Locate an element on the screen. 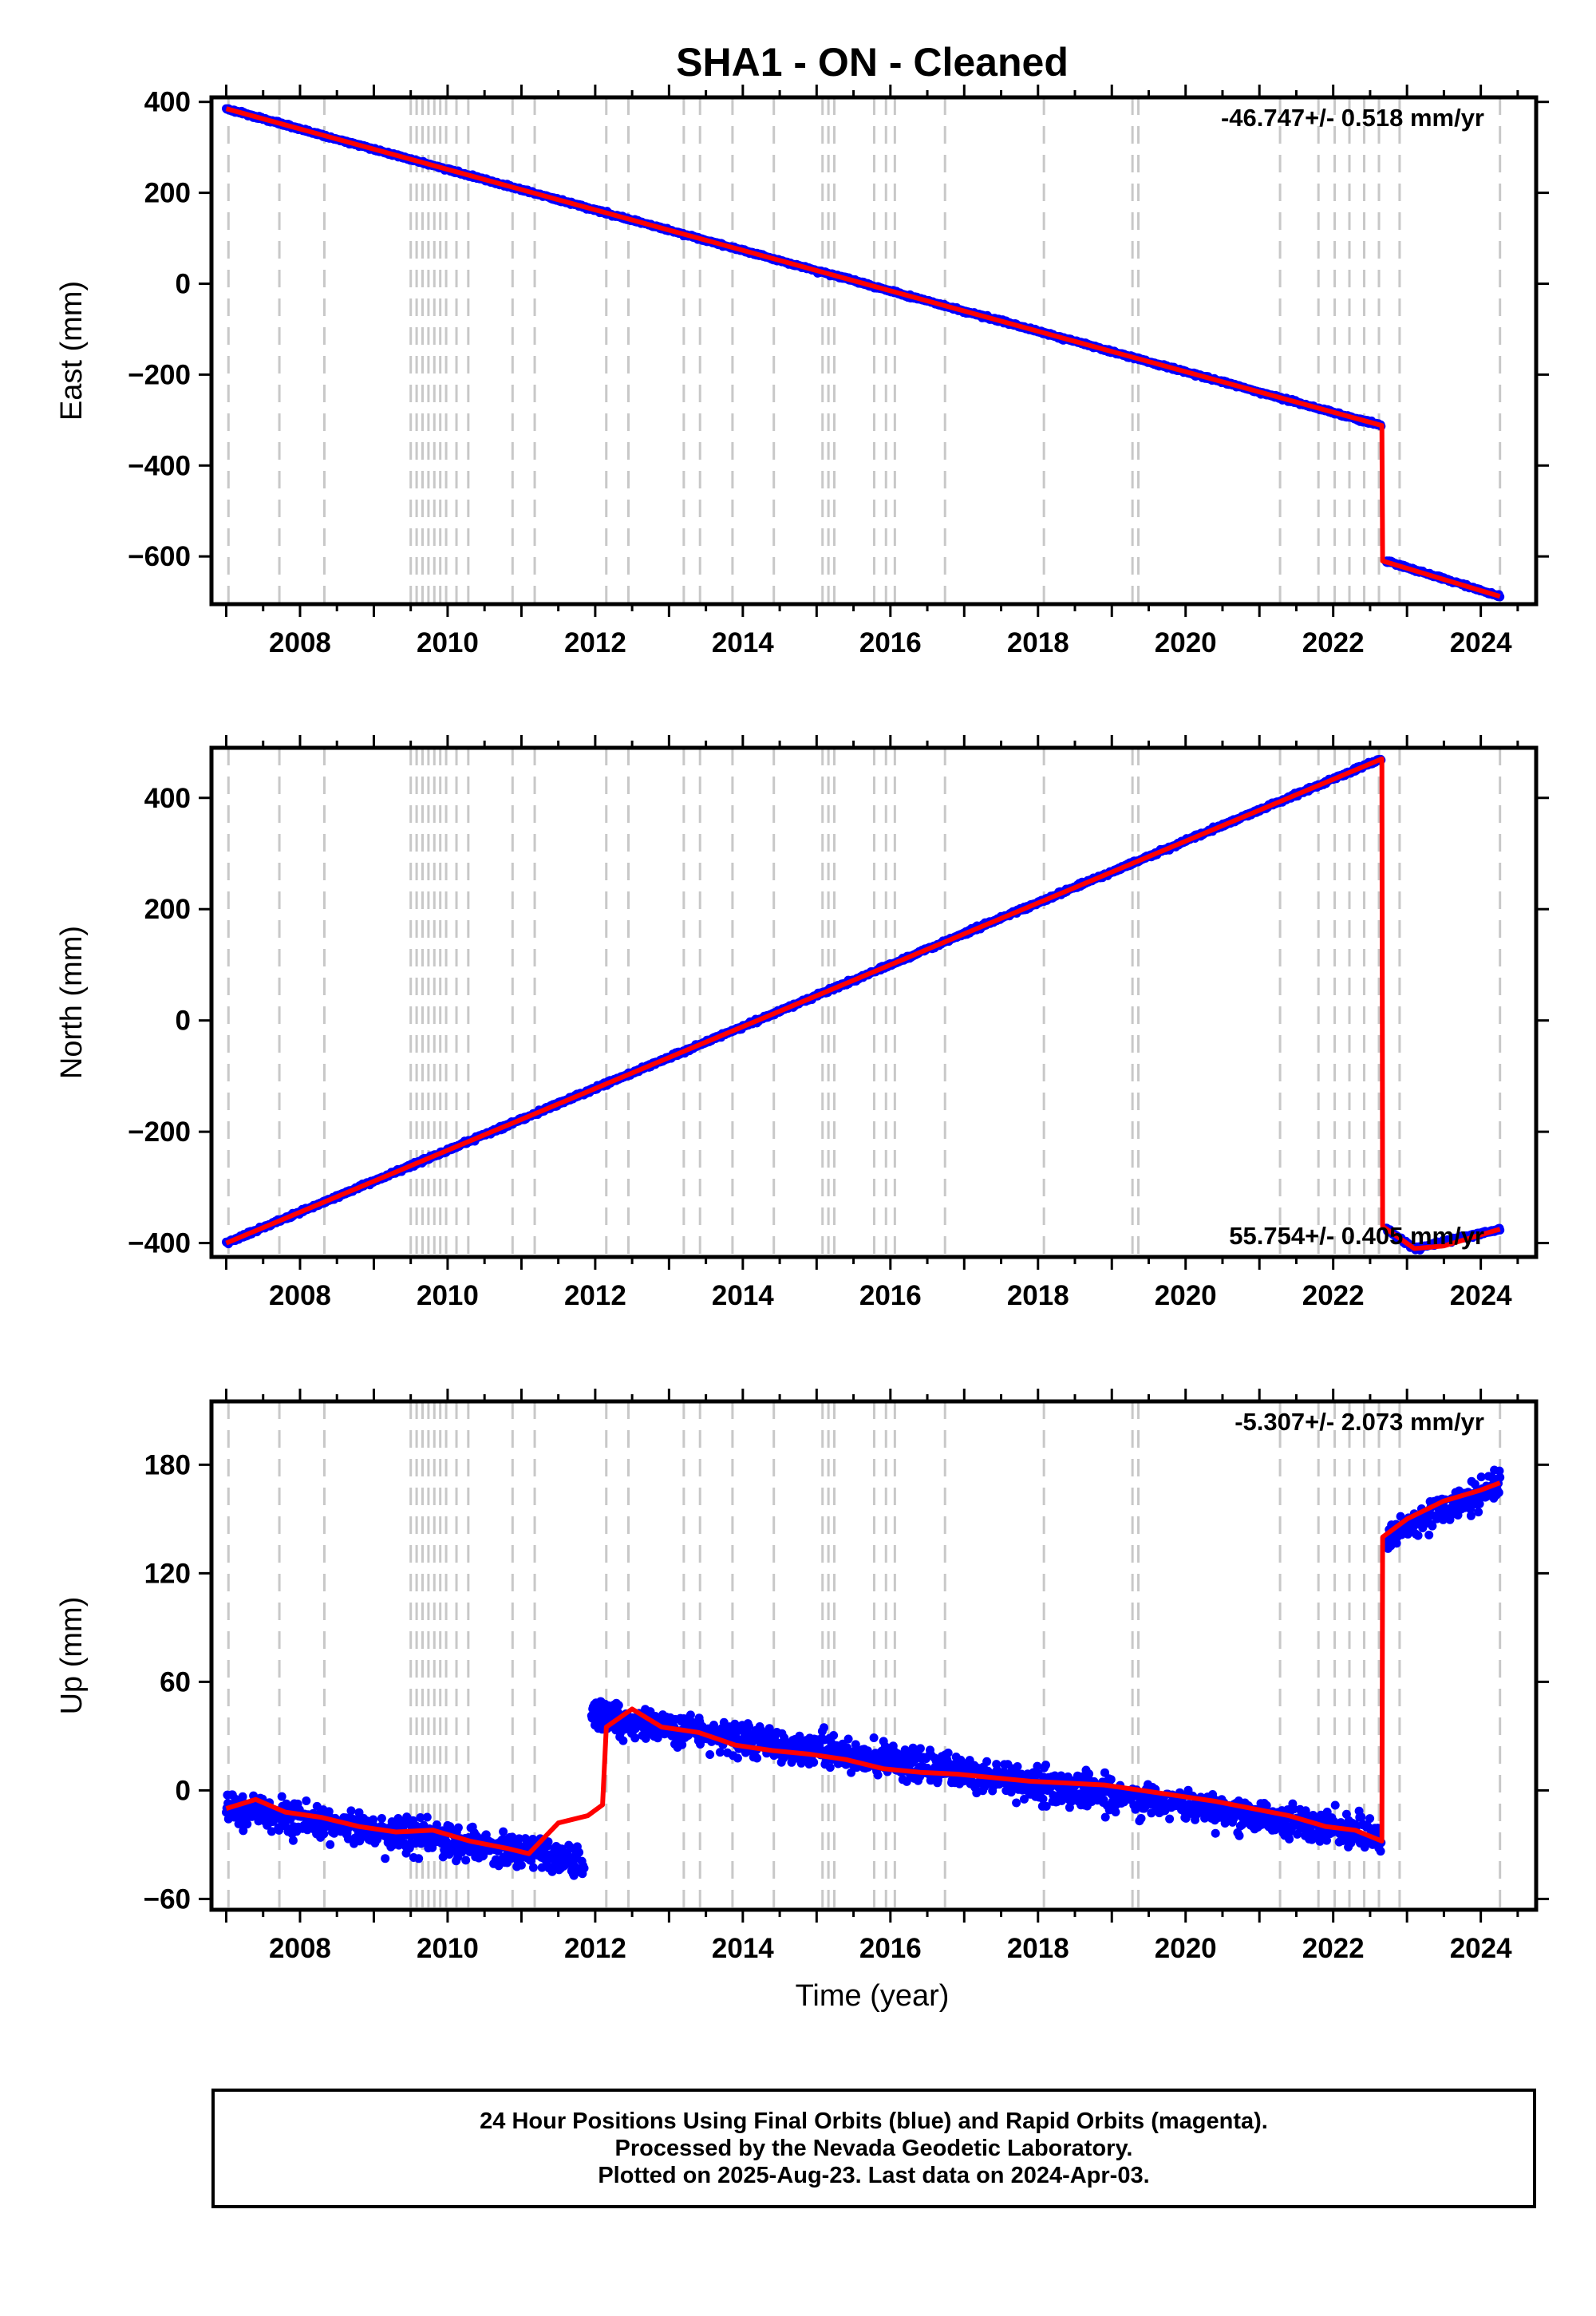  y-axis-title: North (mm) is located at coordinates (72, 1002).